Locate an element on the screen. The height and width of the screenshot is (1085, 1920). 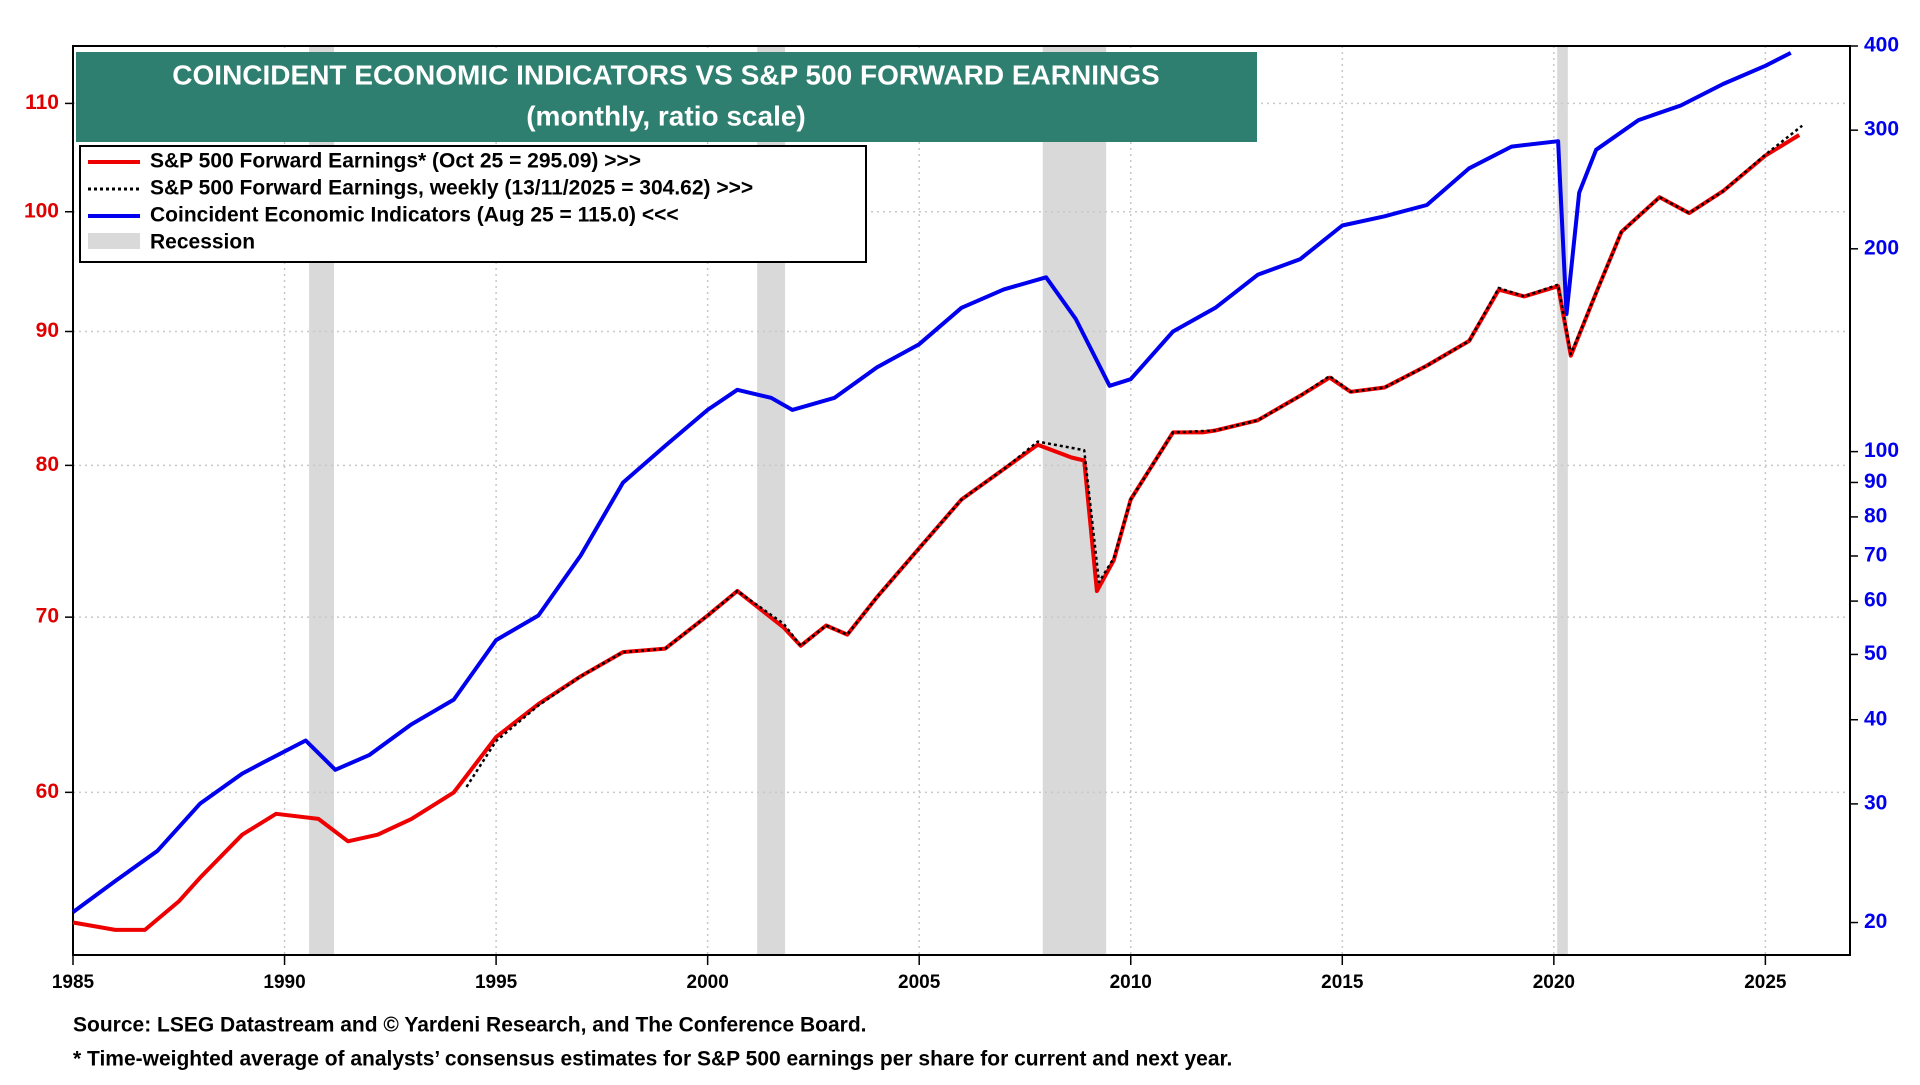
y-tick-label: 100 is located at coordinates (41, 210).